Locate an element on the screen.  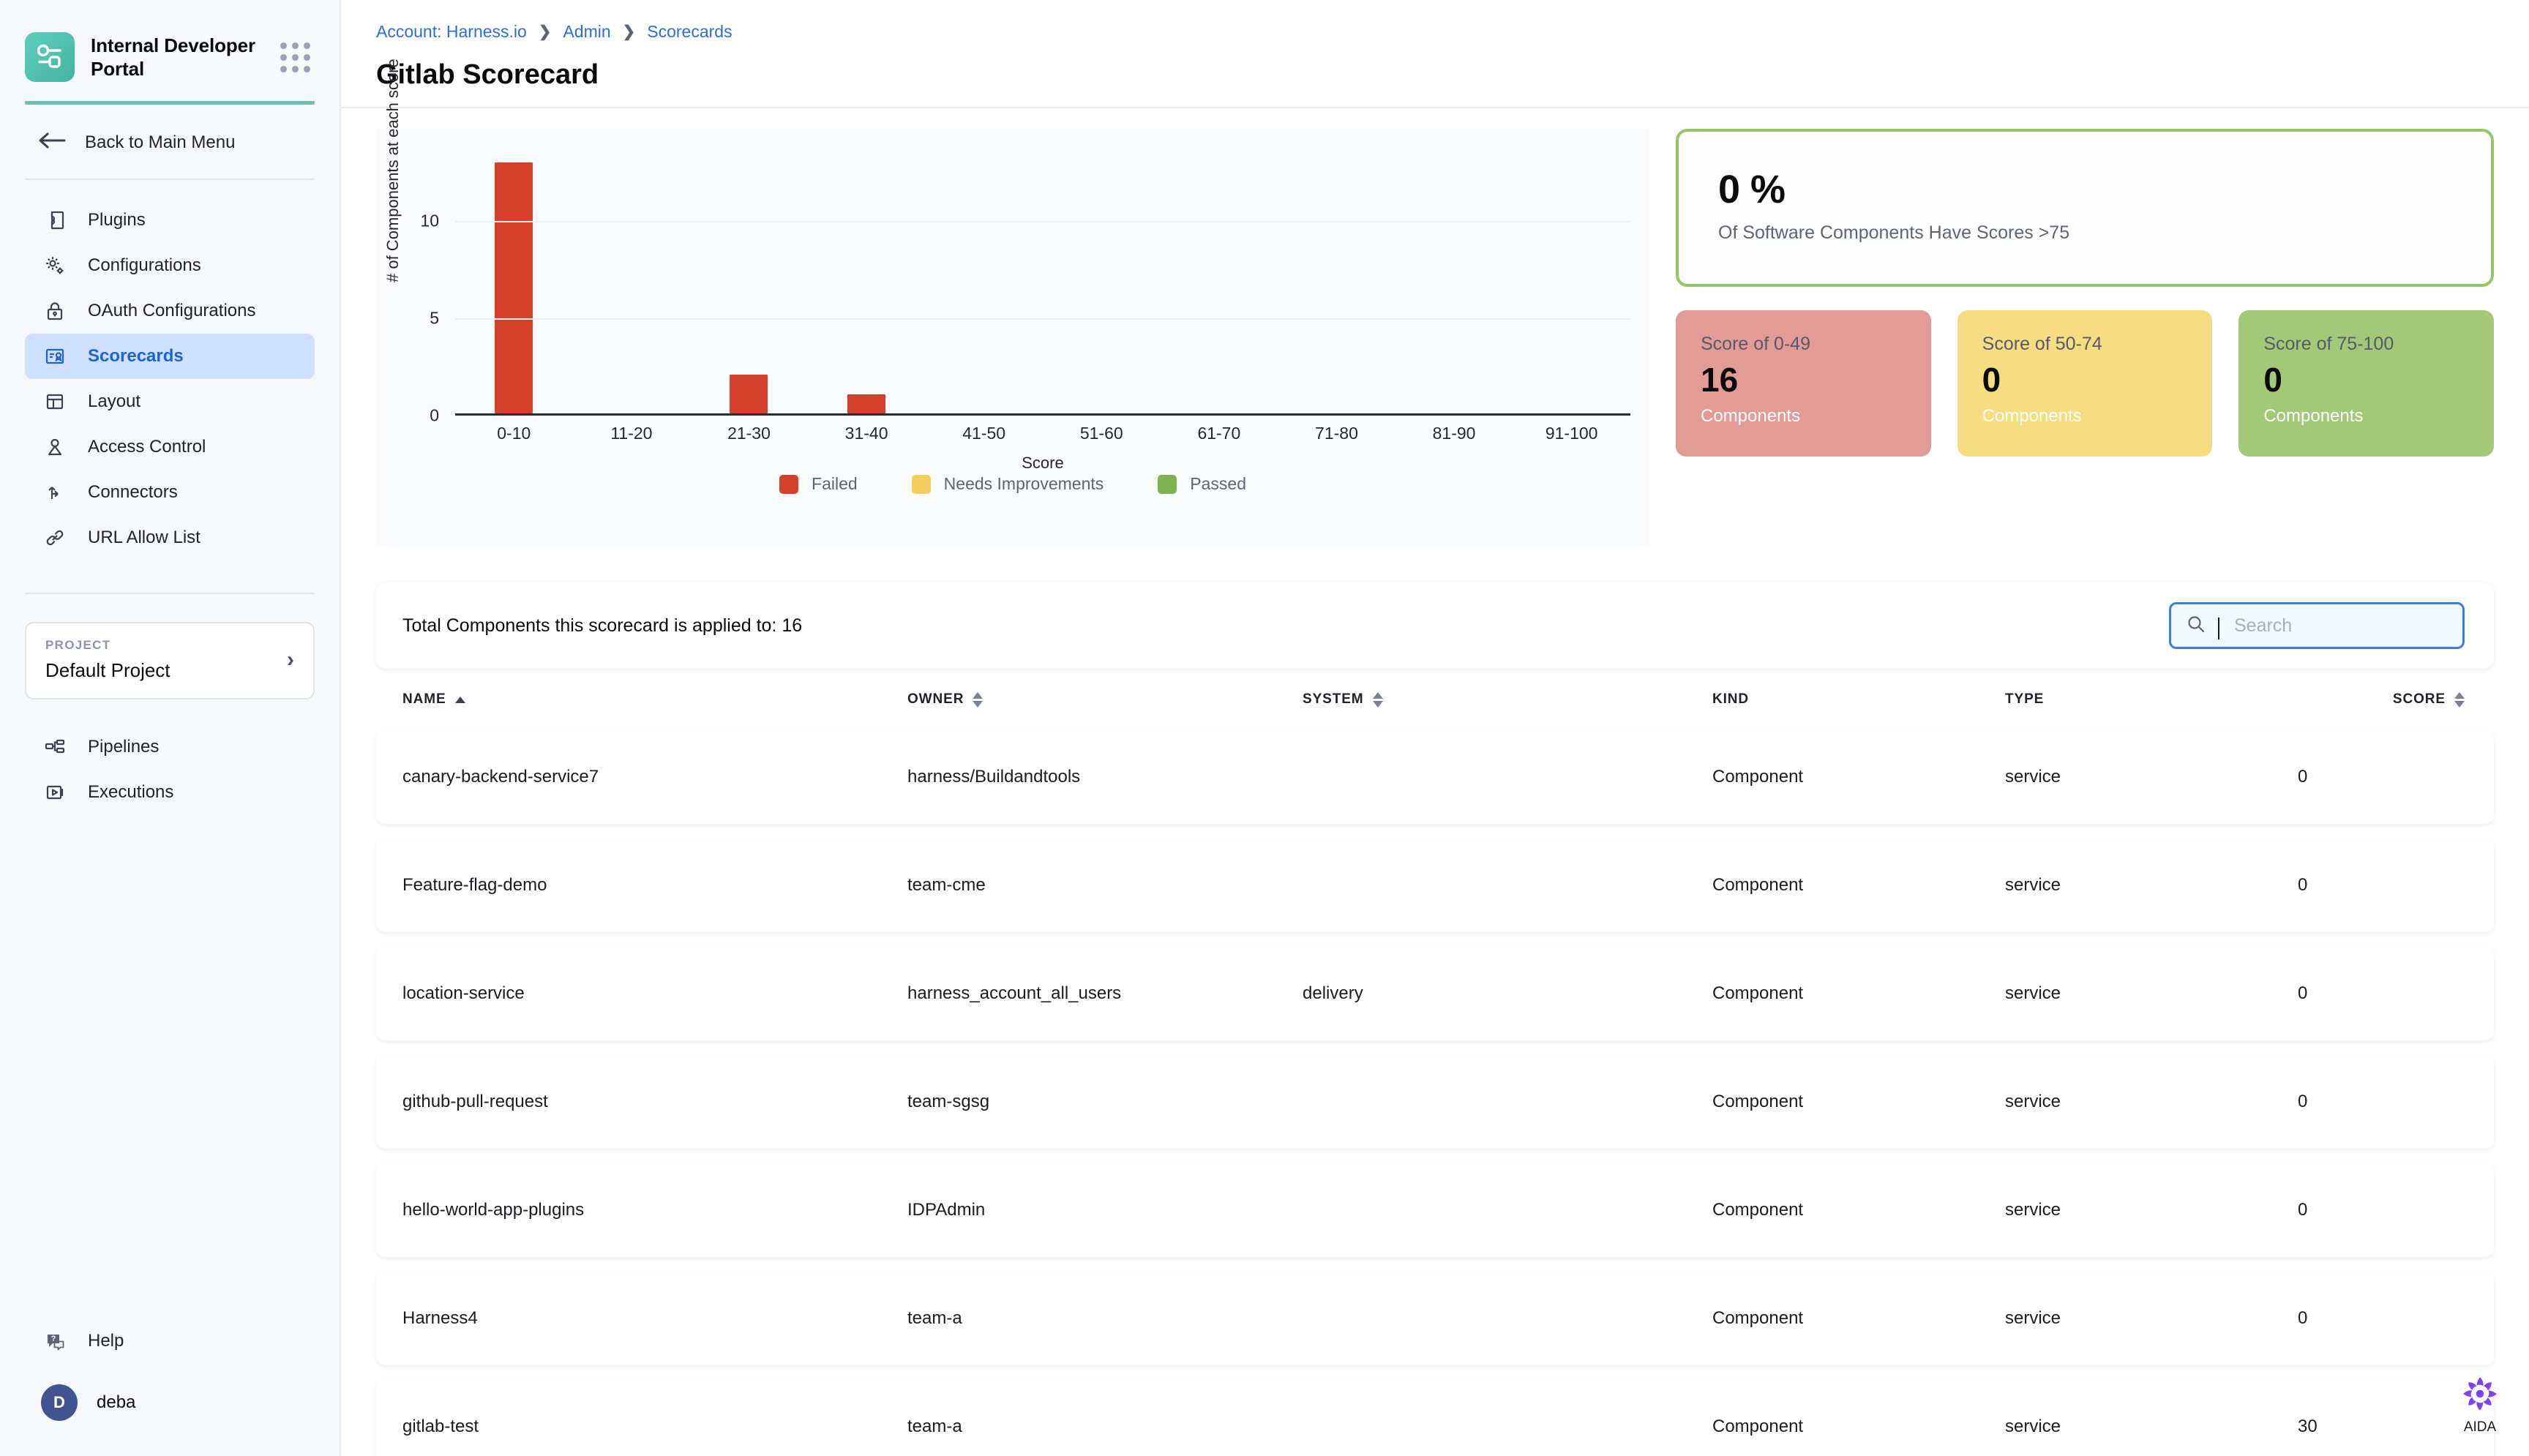
sidebar-item-oauth-configurations: OAuth Configurations is located at coordinates (170, 311).